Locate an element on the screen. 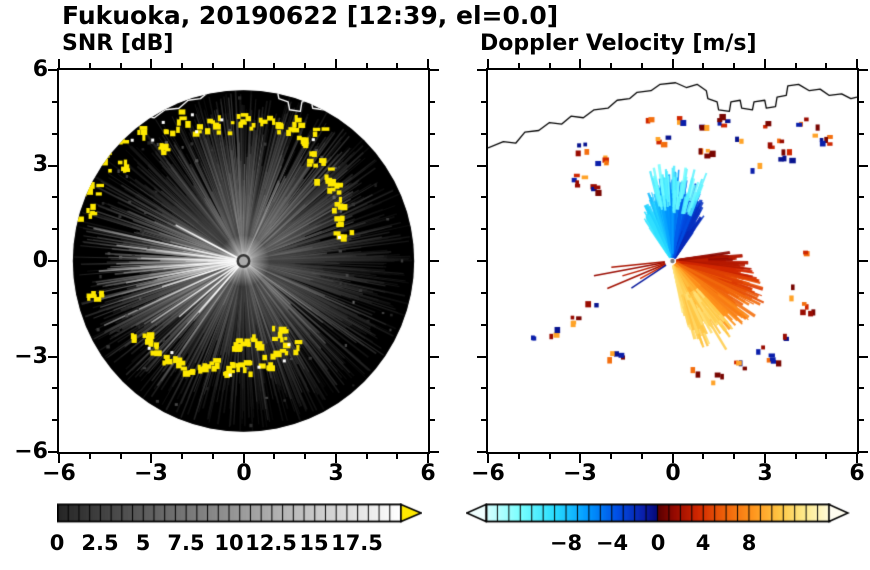 The height and width of the screenshot is (570, 870). snr-panel-title: SNR [dB] is located at coordinates (118, 43).